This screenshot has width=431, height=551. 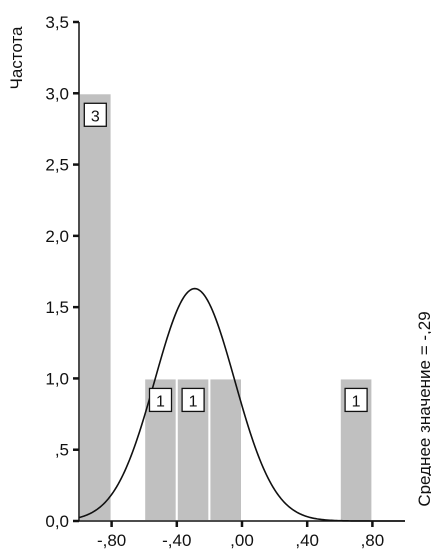 What do you see at coordinates (111, 540) in the screenshot?
I see `x-tick-label-0: -,80` at bounding box center [111, 540].